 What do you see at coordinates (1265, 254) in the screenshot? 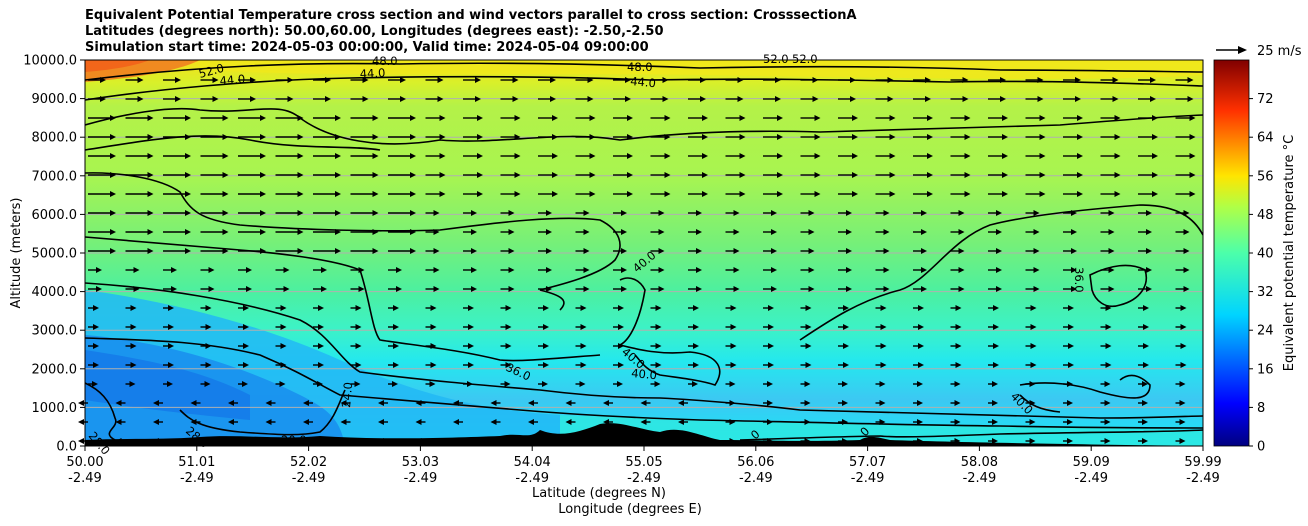
I see `colorbar-tick-label: 40` at bounding box center [1265, 254].